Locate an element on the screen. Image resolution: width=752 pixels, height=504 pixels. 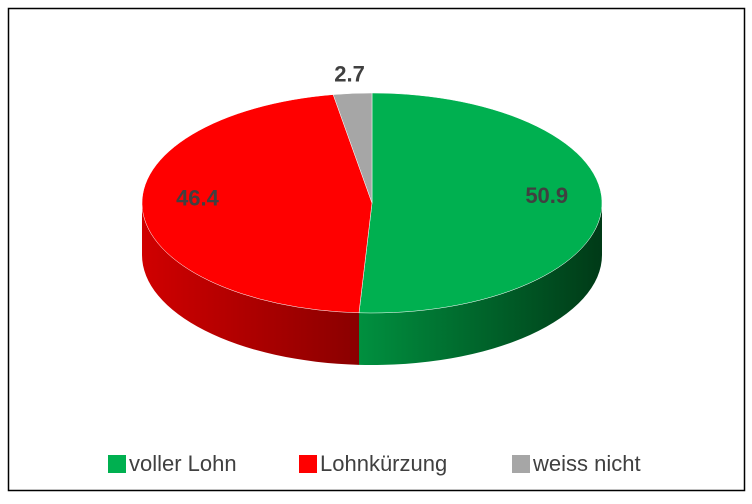
legend: voller Lohn Lohnkürzung weiss nicht is located at coordinates (374, 463).